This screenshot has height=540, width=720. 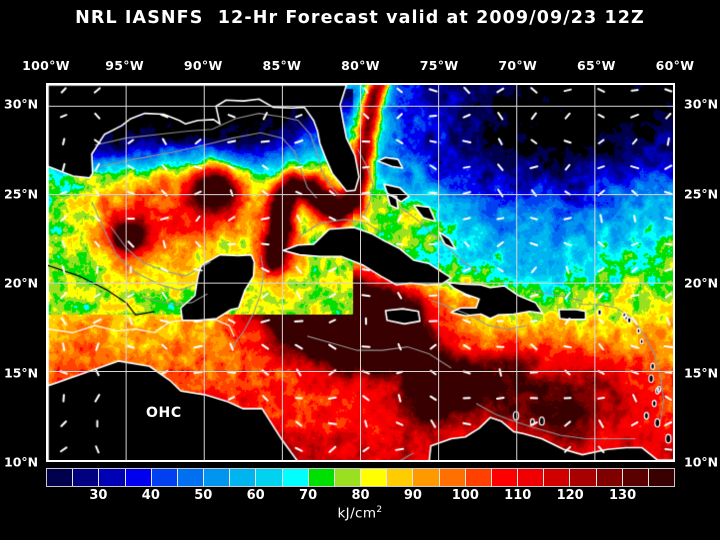 What do you see at coordinates (357, 513) in the screenshot?
I see `colorbar-unit-text: kJ/cm` at bounding box center [357, 513].